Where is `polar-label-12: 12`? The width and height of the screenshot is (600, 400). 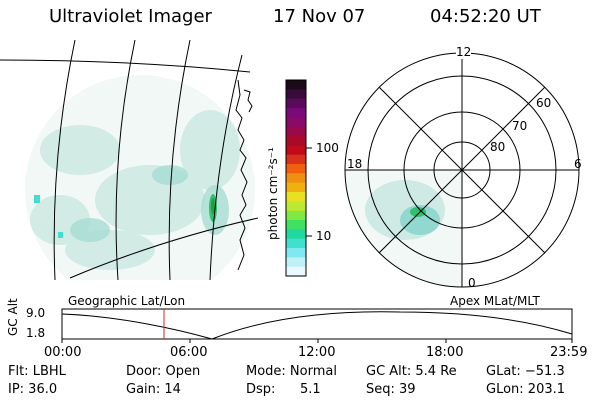 polar-label-12: 12 is located at coordinates (464, 52).